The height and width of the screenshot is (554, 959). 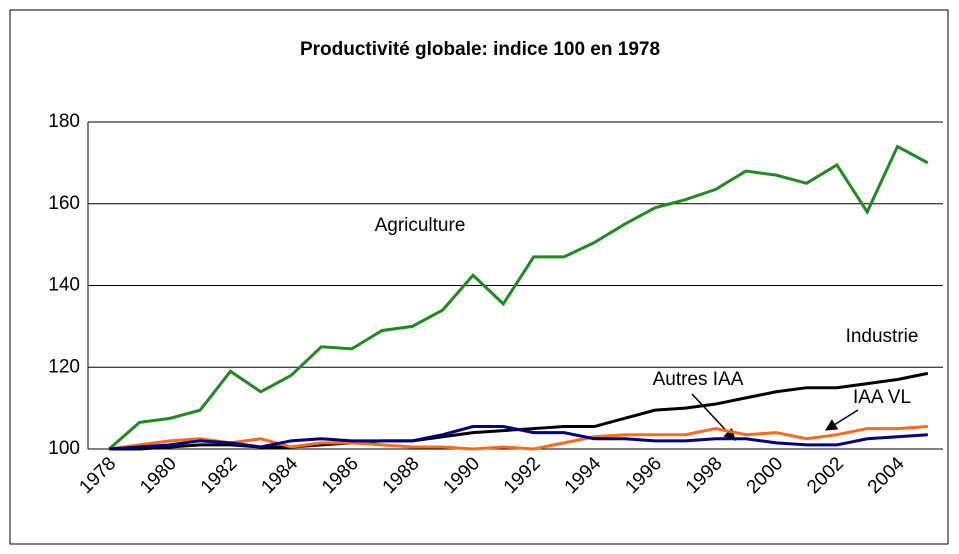 What do you see at coordinates (882, 336) in the screenshot?
I see `series-label: Industrie` at bounding box center [882, 336].